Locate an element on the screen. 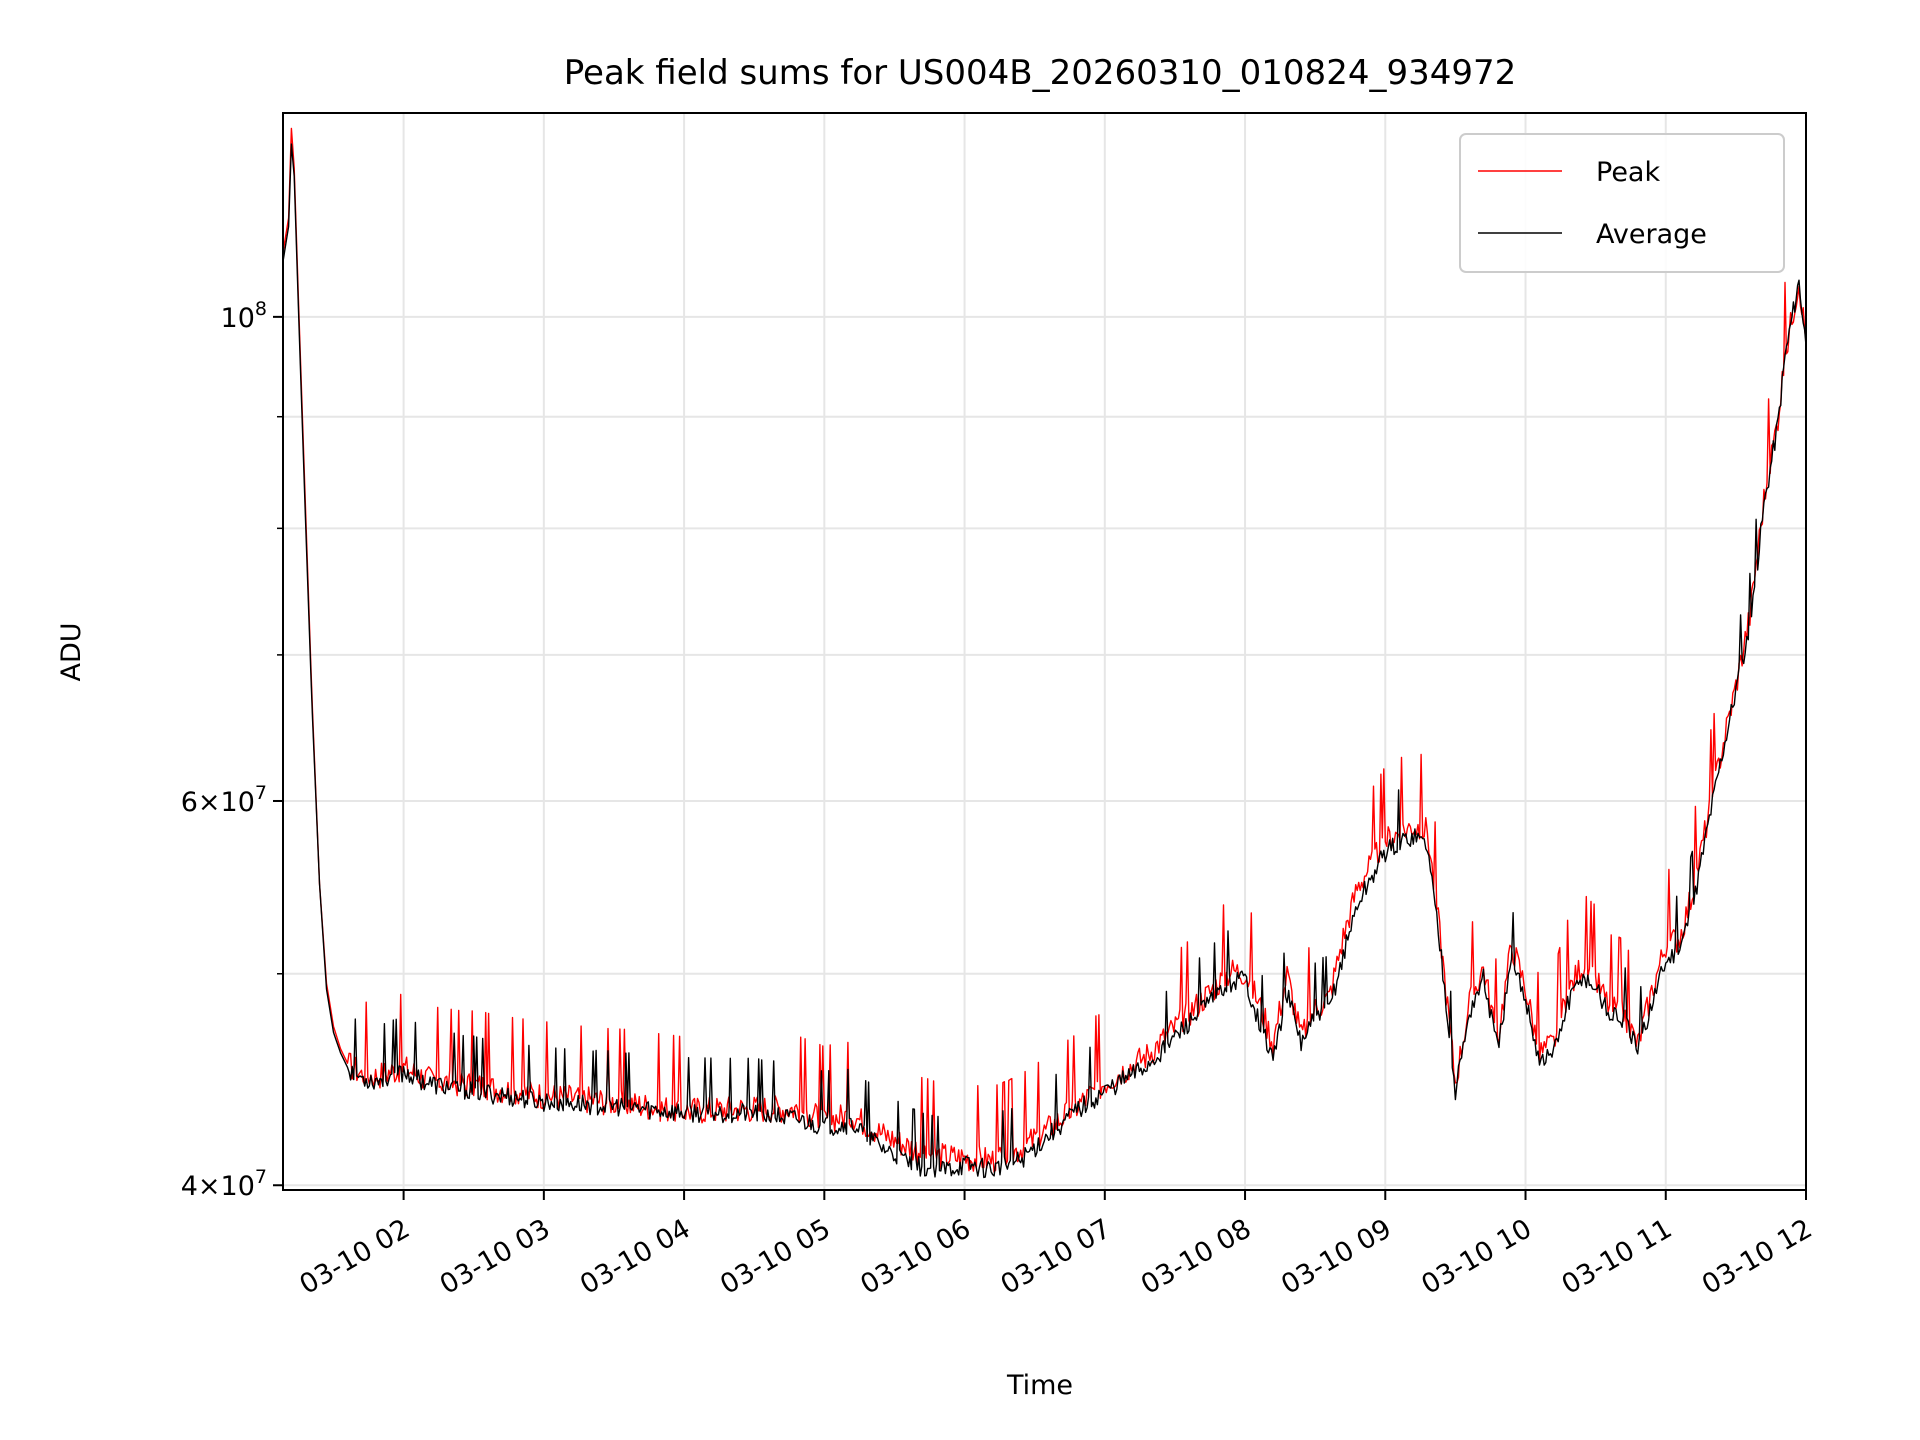 The image size is (1920, 1440). y-tick-label: 108 is located at coordinates (244, 316).